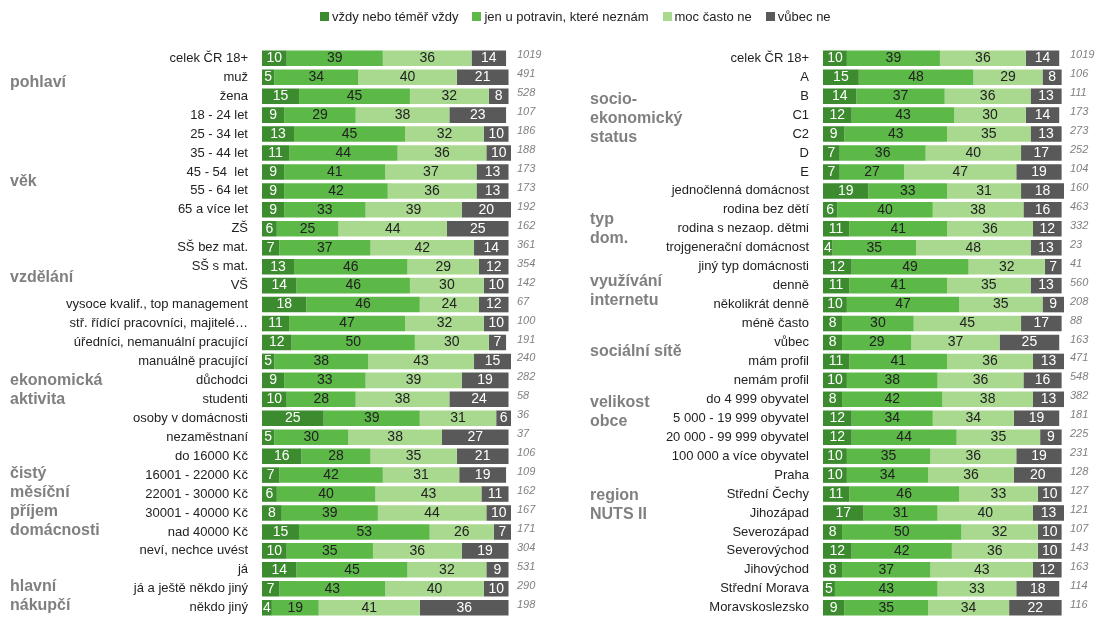 The image size is (1106, 631). What do you see at coordinates (225, 398) in the screenshot?
I see `y-tick-label: studenti` at bounding box center [225, 398].